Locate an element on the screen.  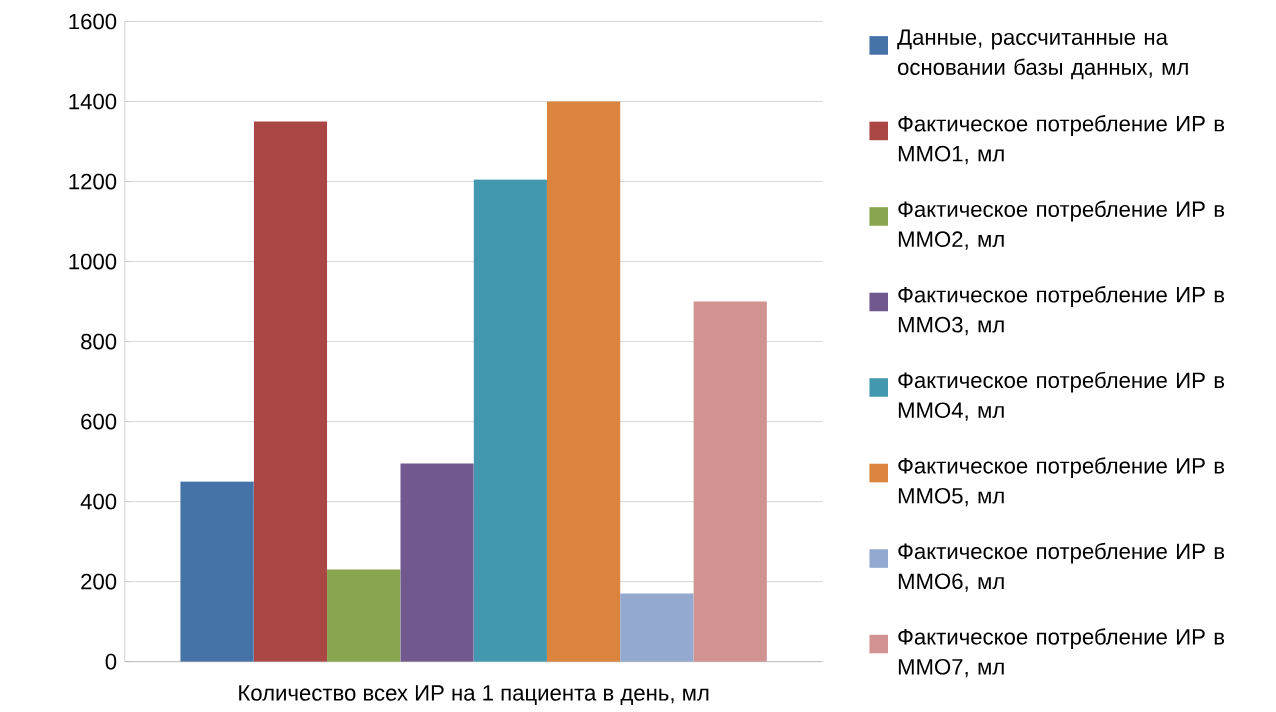
y-tick-label: 800 is located at coordinates (99, 341).